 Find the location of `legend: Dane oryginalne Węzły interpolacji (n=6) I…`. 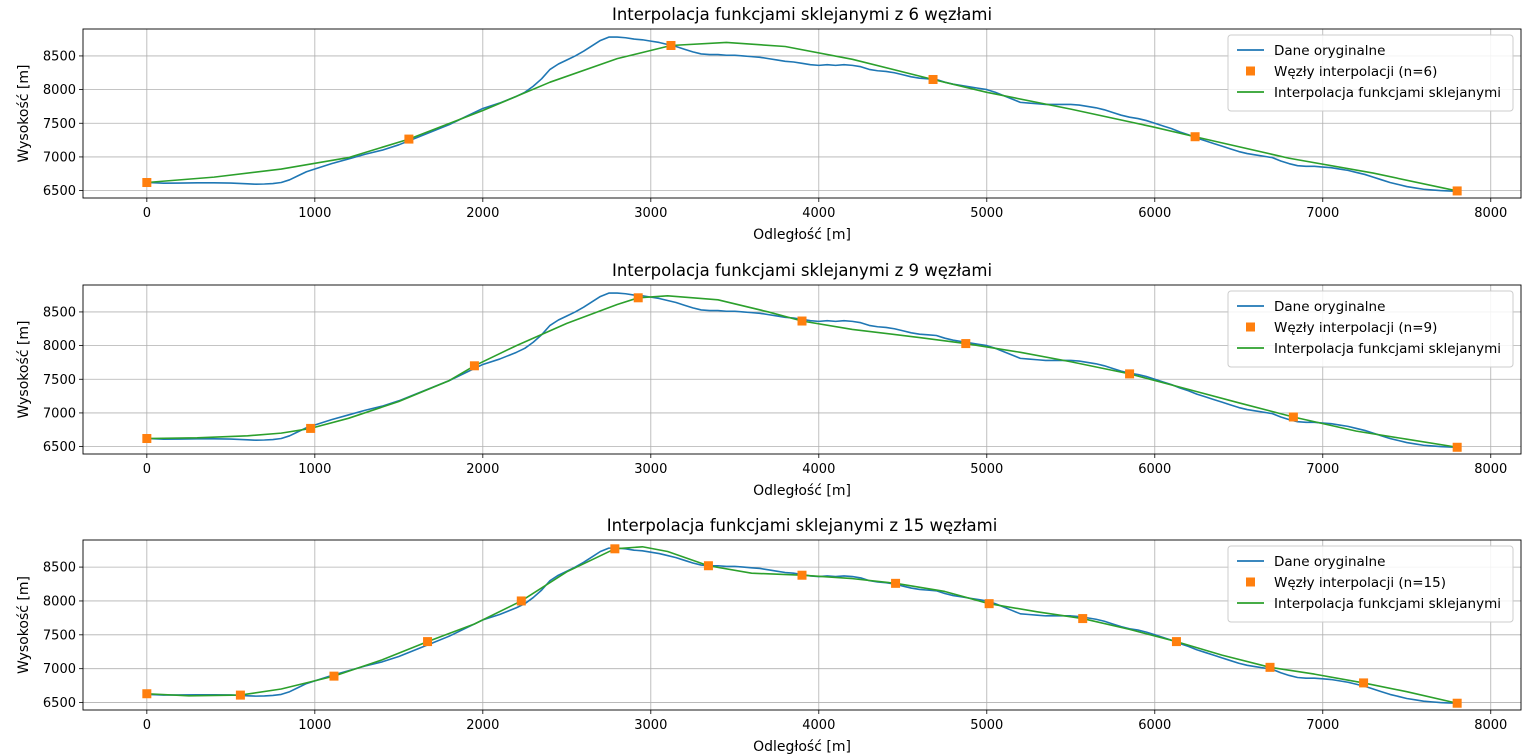

legend: Dane oryginalne Węzły interpolacji (n=6) I… is located at coordinates (1370, 73).